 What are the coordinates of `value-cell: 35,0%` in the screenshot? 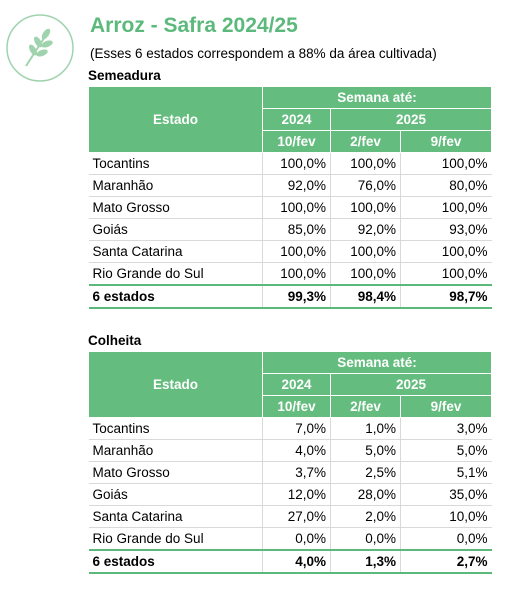 It's located at (446, 494).